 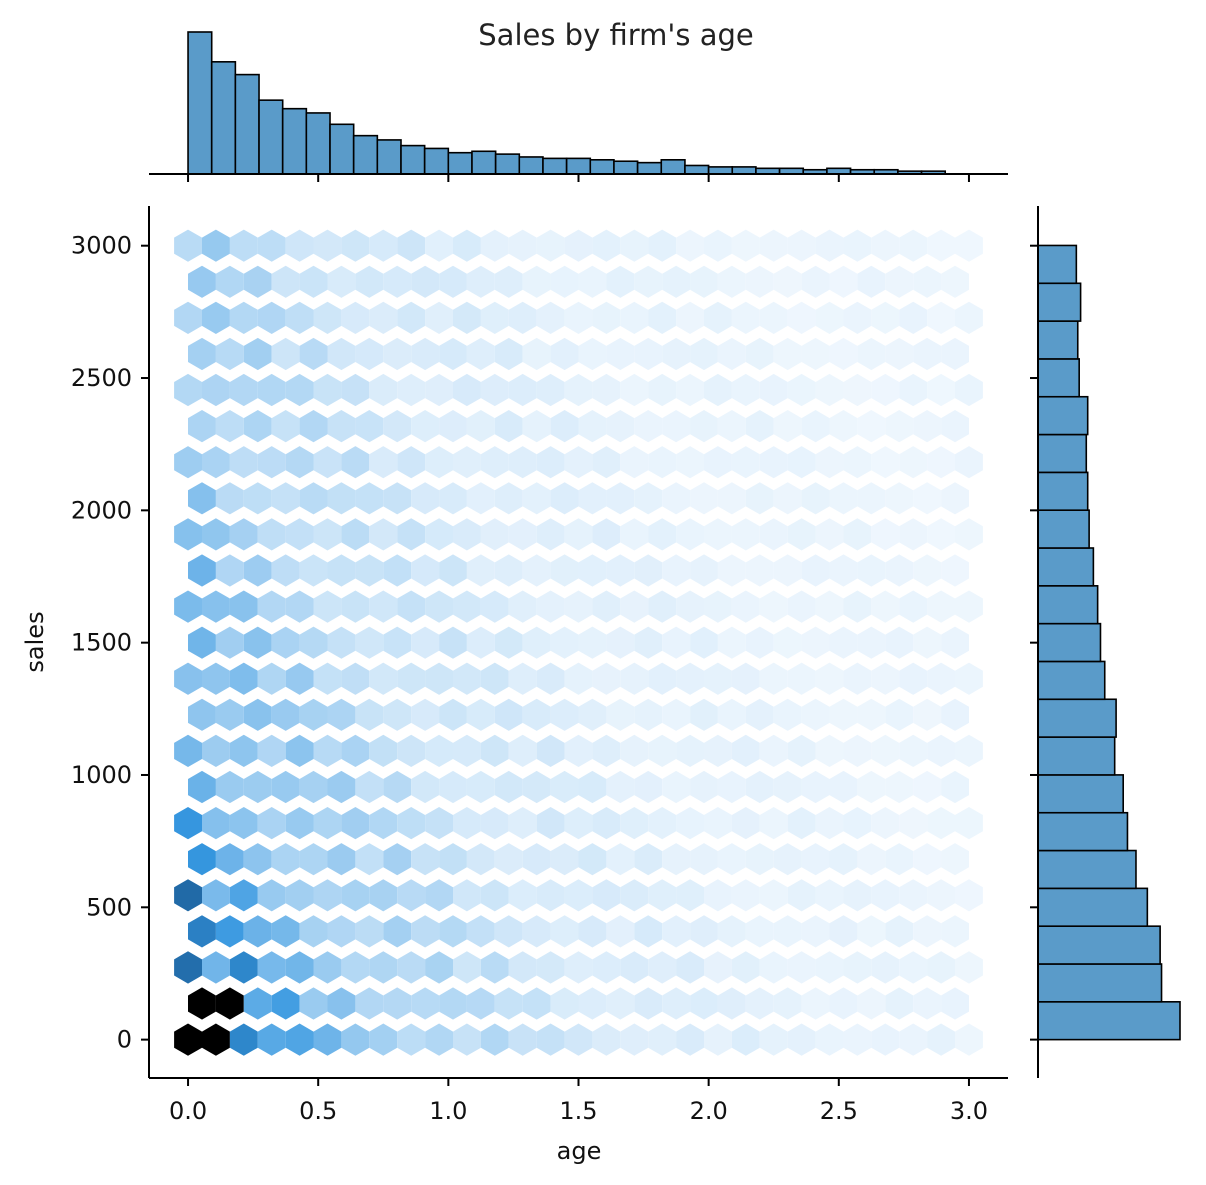 I want to click on x-tick-label: 2.5, so click(x=839, y=1111).